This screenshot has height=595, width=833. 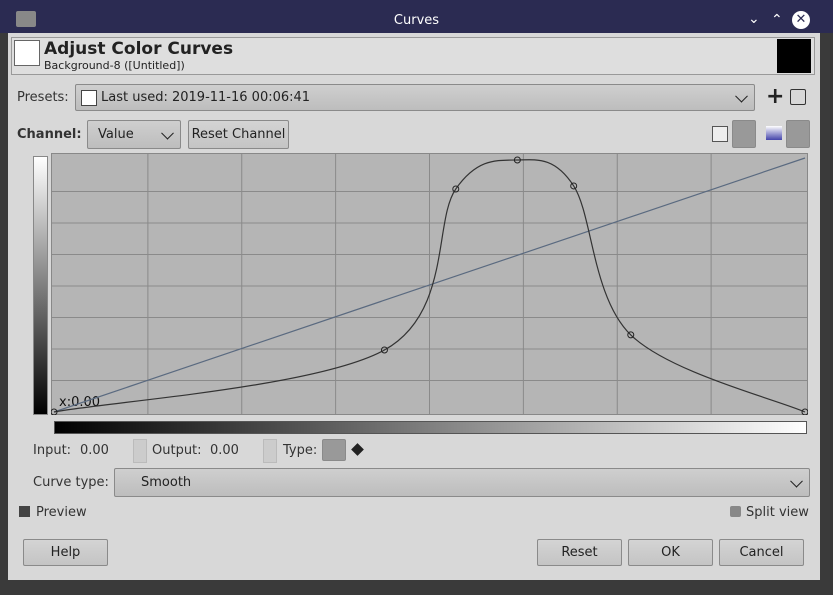 What do you see at coordinates (415, 97) in the screenshot?
I see `presets-combo: Last used: 2019-11-16 00:06:41` at bounding box center [415, 97].